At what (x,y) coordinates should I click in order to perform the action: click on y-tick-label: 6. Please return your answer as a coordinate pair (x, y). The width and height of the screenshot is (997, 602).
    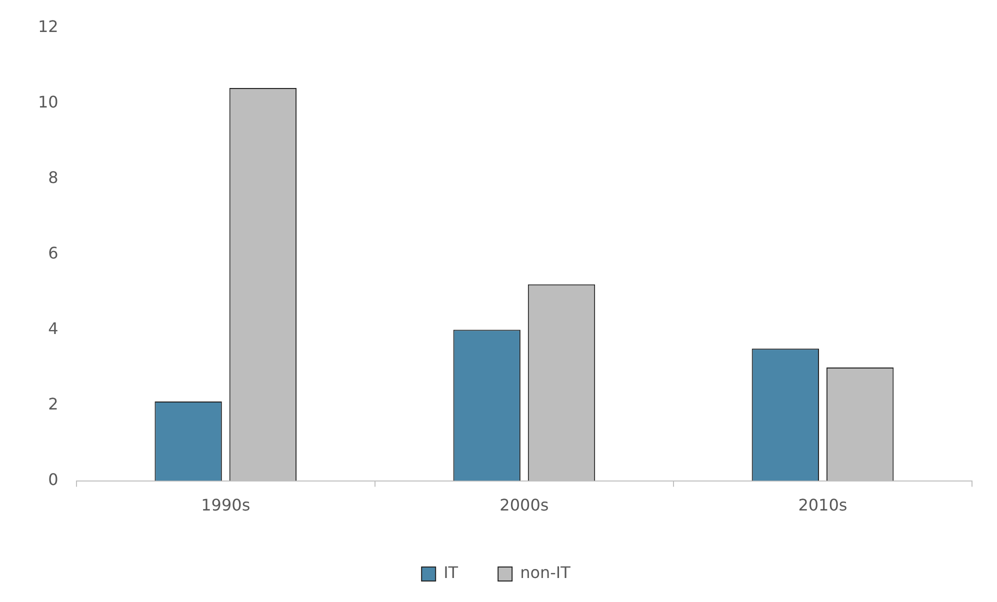
    Looking at the image, I should click on (53, 252).